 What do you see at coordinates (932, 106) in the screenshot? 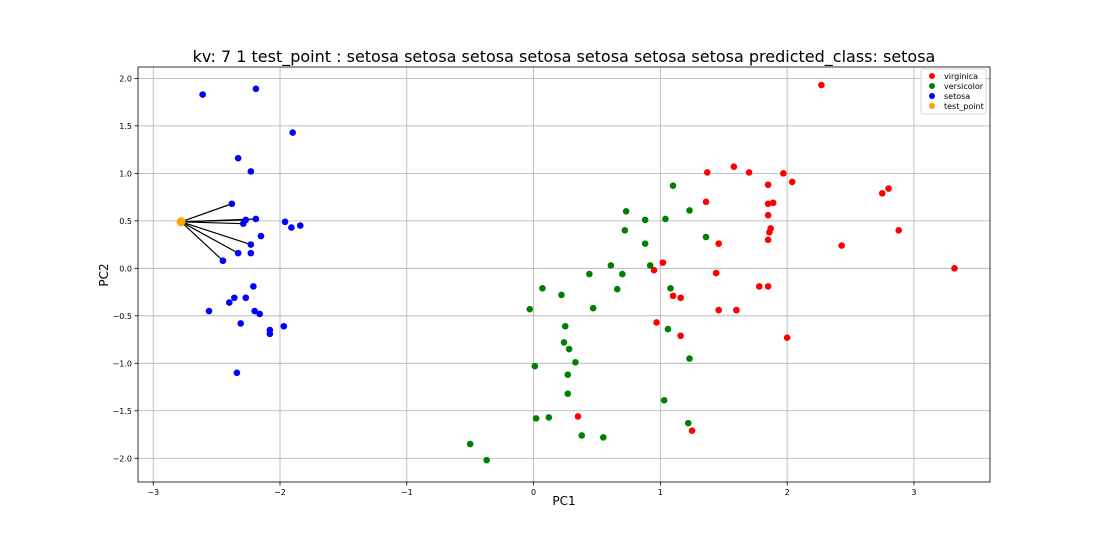
I see `legend-marker-test_point` at bounding box center [932, 106].